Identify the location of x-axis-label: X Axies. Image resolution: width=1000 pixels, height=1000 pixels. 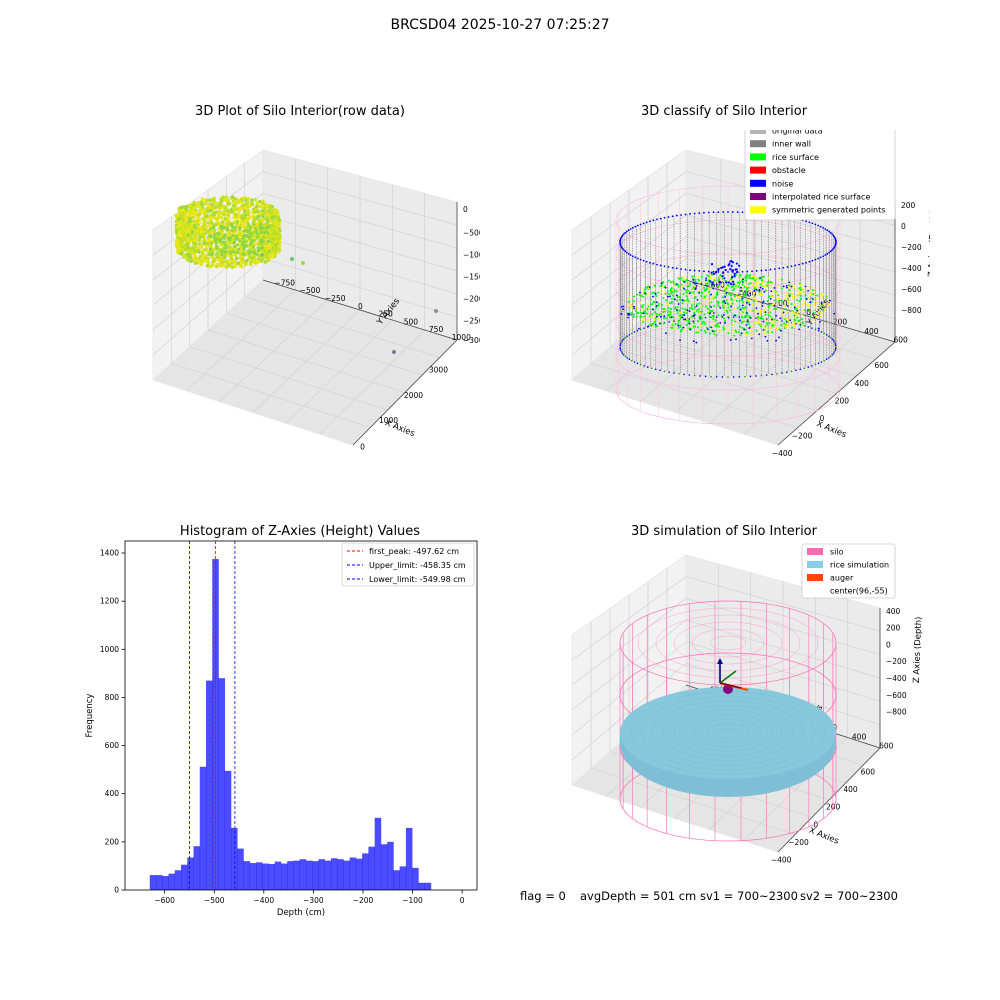
(831, 429).